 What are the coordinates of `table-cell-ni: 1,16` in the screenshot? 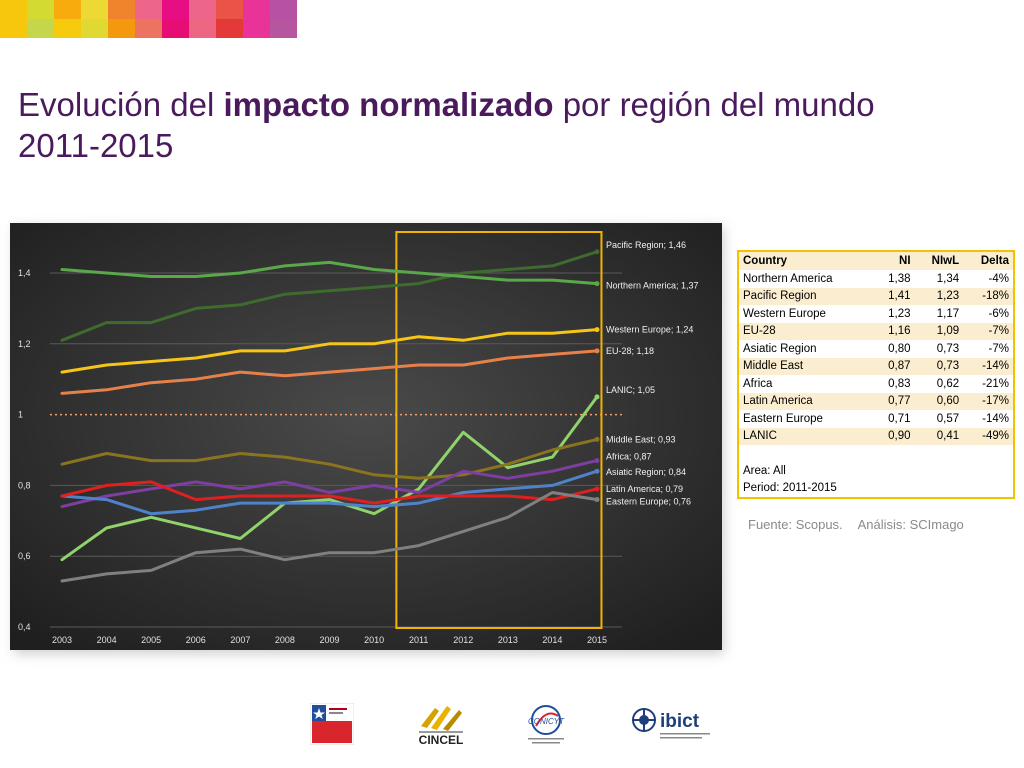 It's located at (893, 331).